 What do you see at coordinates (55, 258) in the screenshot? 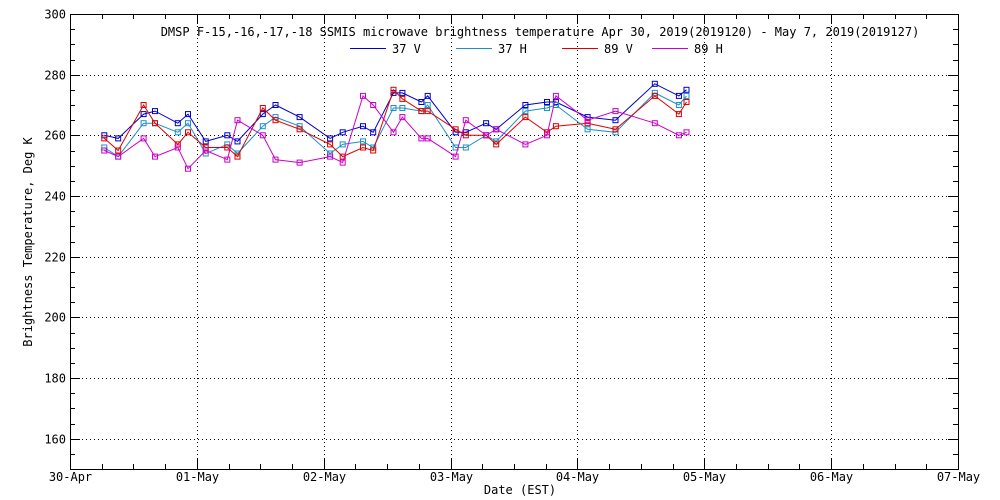
I see `y-tick-label: 220` at bounding box center [55, 258].